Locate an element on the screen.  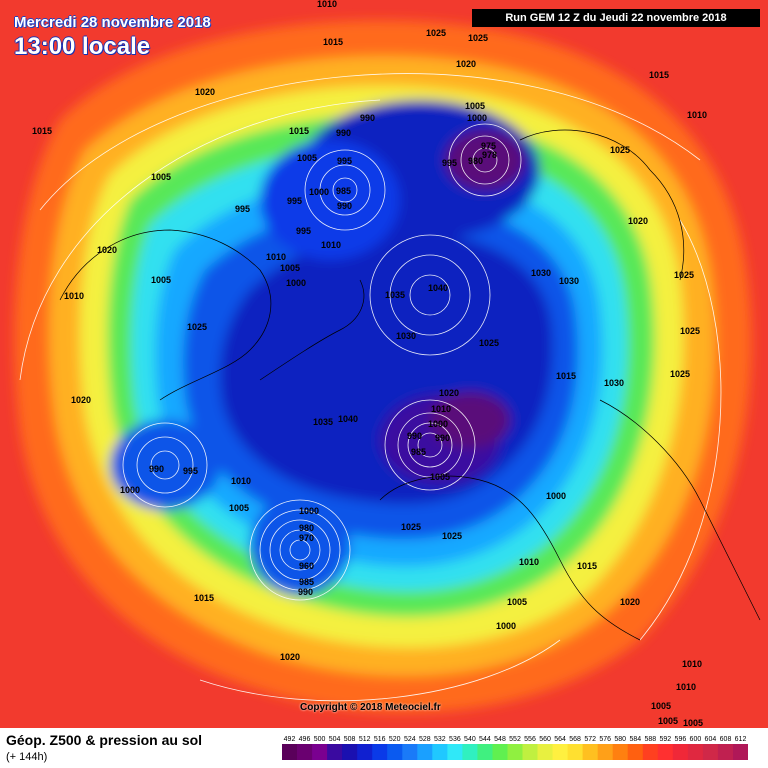
model-run-label: Run GEM 12 Z du Jeudi 22 novembre 2018 is located at coordinates (616, 18).